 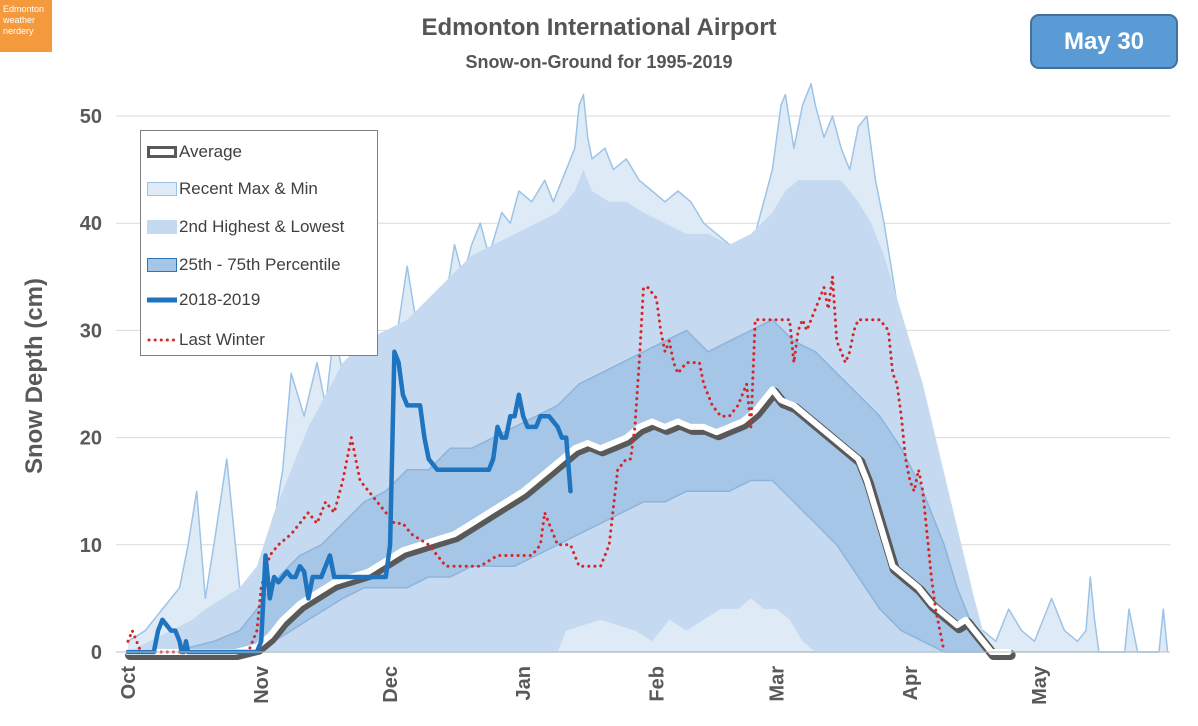 What do you see at coordinates (657, 684) in the screenshot?
I see `x-tick-label-feb: Feb` at bounding box center [657, 684].